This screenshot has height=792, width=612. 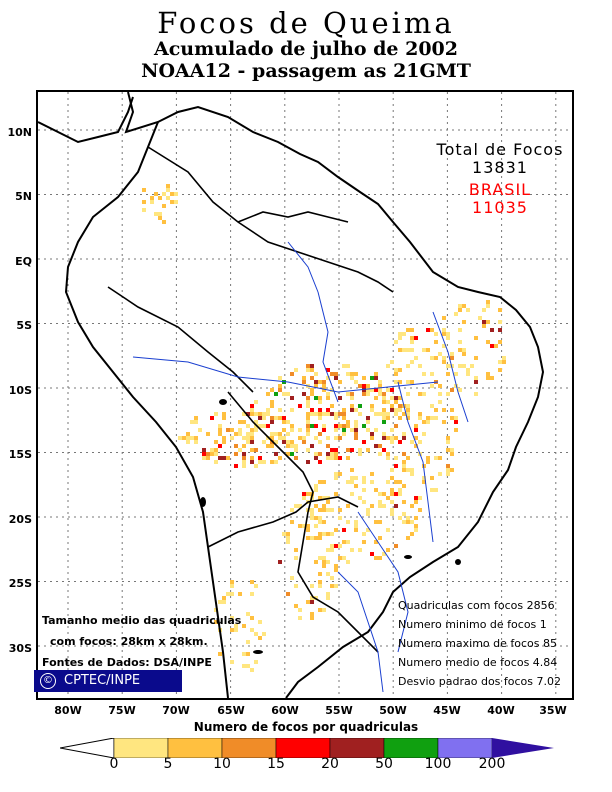 What do you see at coordinates (86, 120) in the screenshot?
I see `central-america` at bounding box center [86, 120].